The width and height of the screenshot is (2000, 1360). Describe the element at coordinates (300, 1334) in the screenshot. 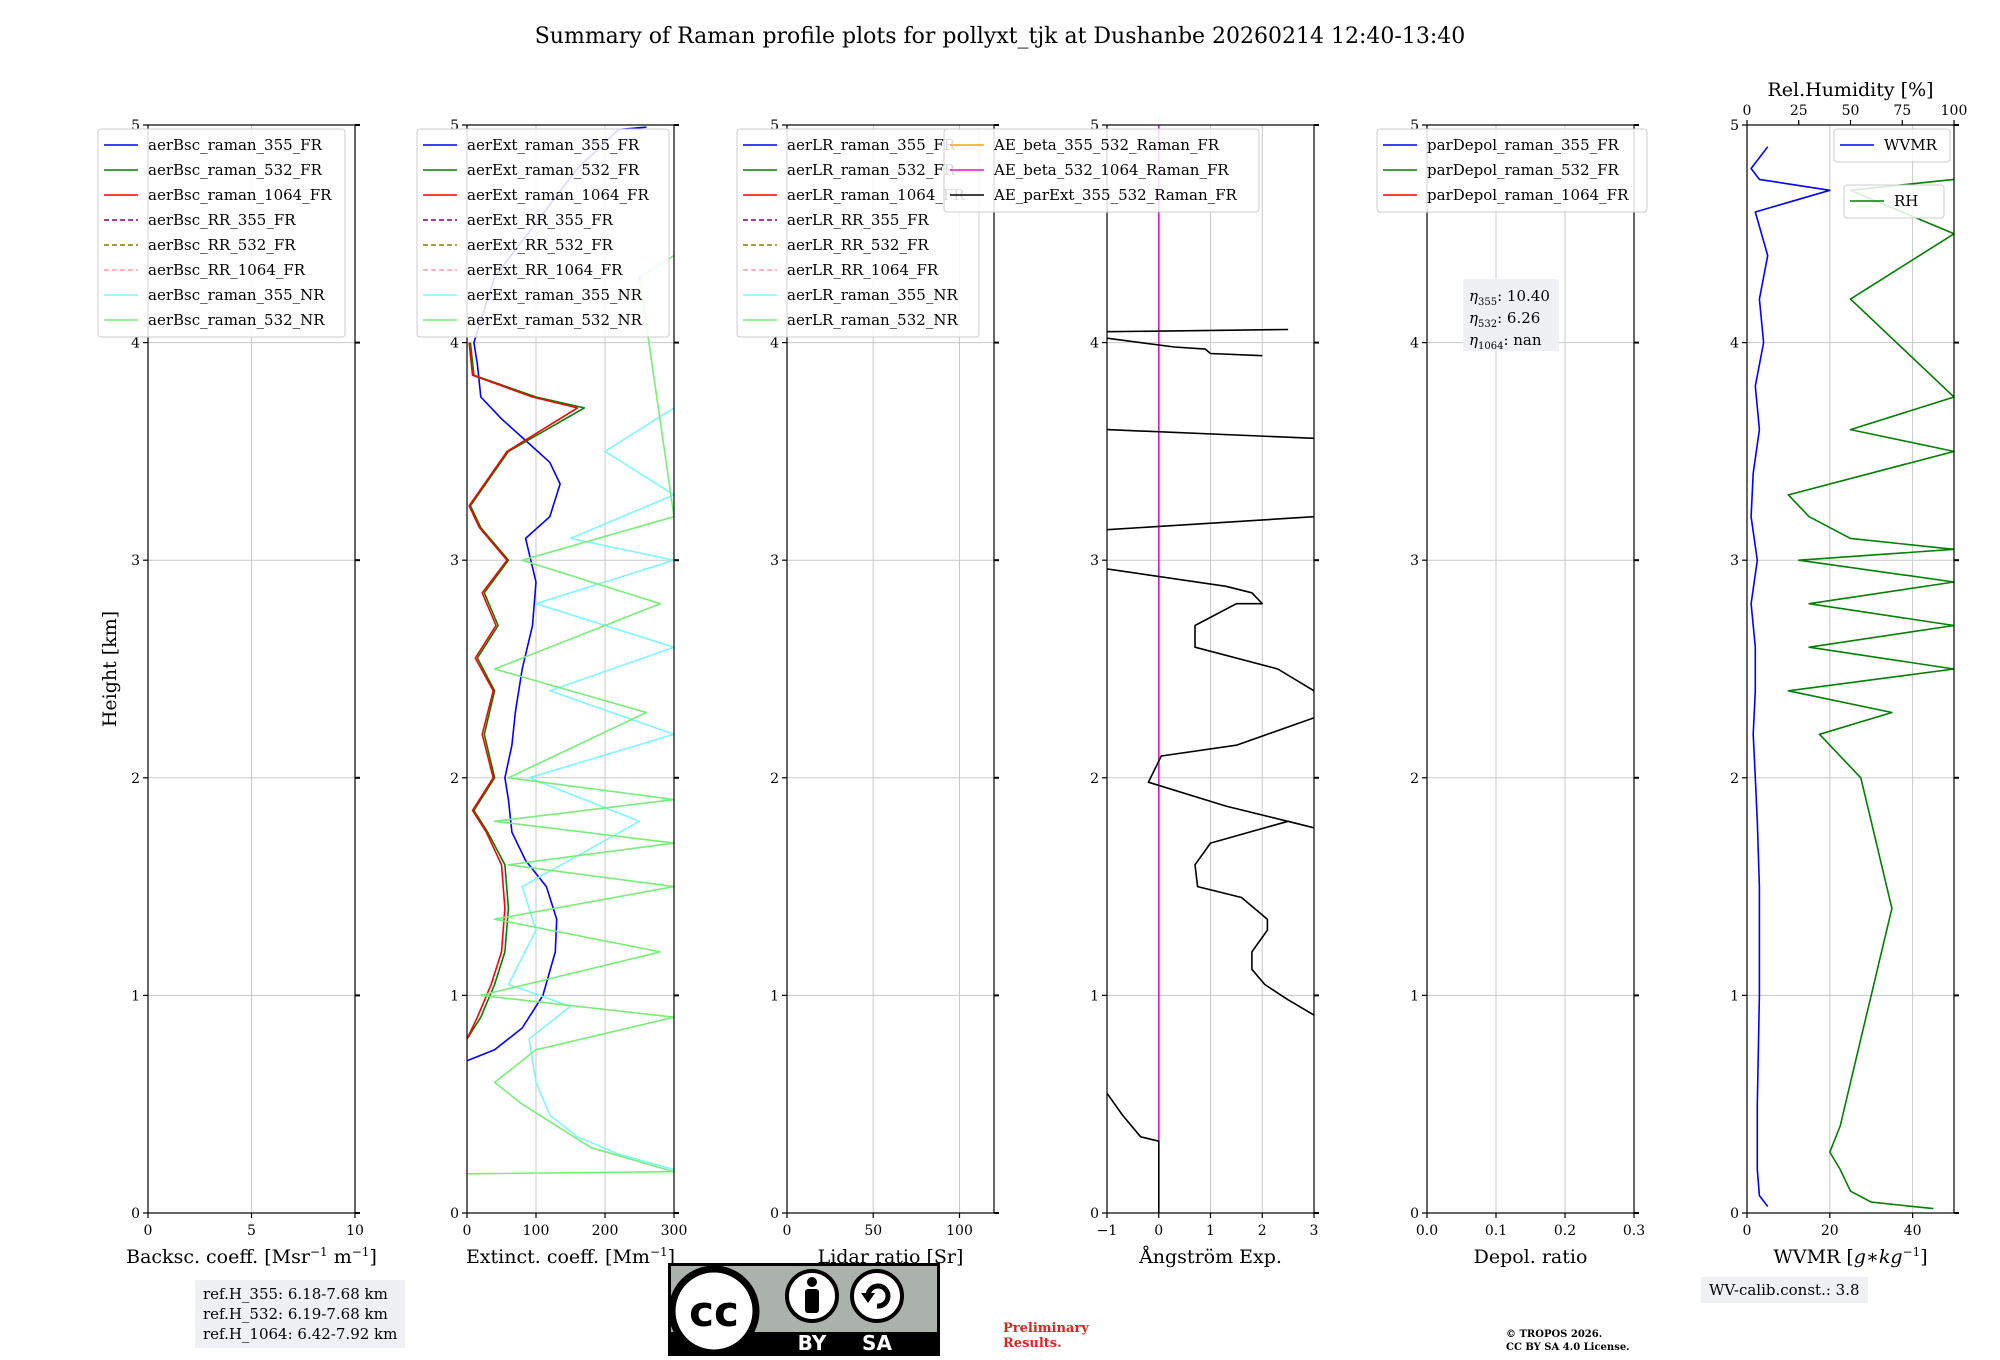

I see `ref-height-1064: ref.H_1064: 6.42-7.92 km` at that location.